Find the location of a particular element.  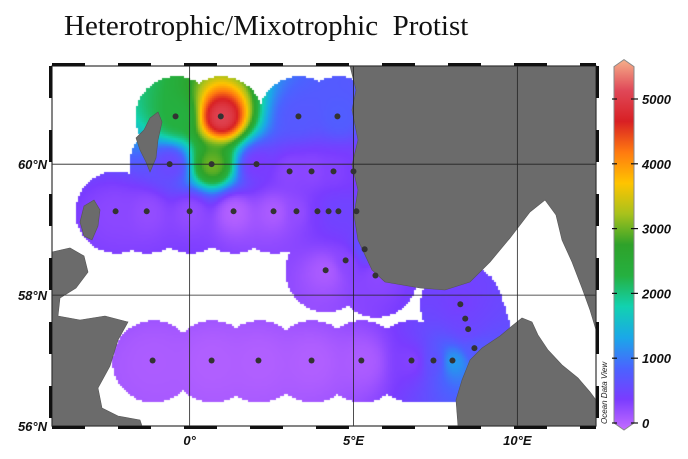

x-tick-label: 0° is located at coordinates (189, 440).